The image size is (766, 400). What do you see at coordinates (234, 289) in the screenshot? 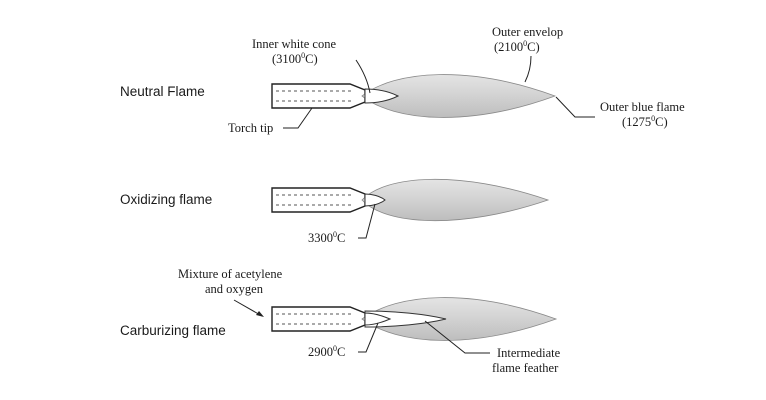
I see `mixture-label-line2: and oxygen` at bounding box center [234, 289].